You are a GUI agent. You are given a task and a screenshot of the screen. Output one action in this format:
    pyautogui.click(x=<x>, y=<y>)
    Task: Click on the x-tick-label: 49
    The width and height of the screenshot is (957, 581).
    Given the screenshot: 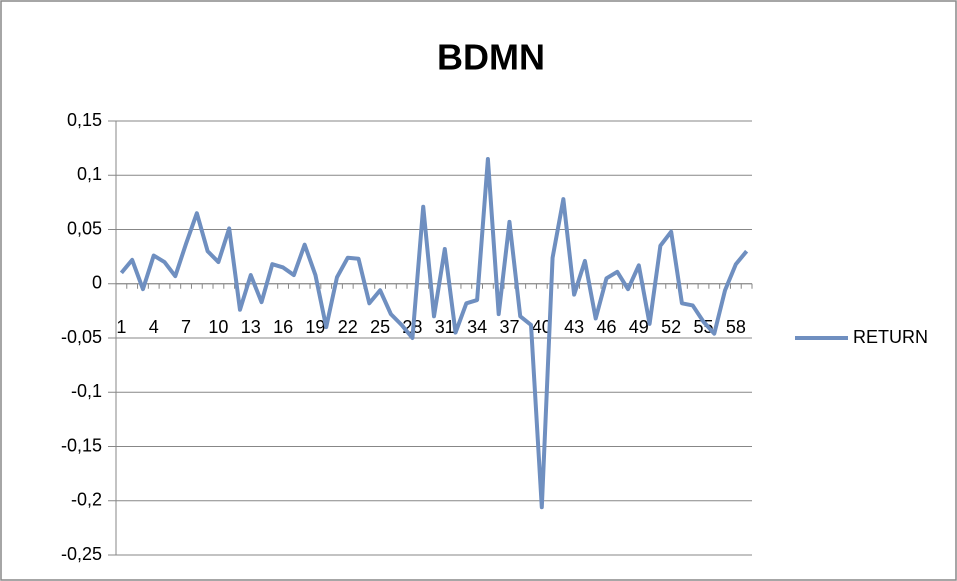 What is the action you would take?
    pyautogui.click(x=639, y=327)
    